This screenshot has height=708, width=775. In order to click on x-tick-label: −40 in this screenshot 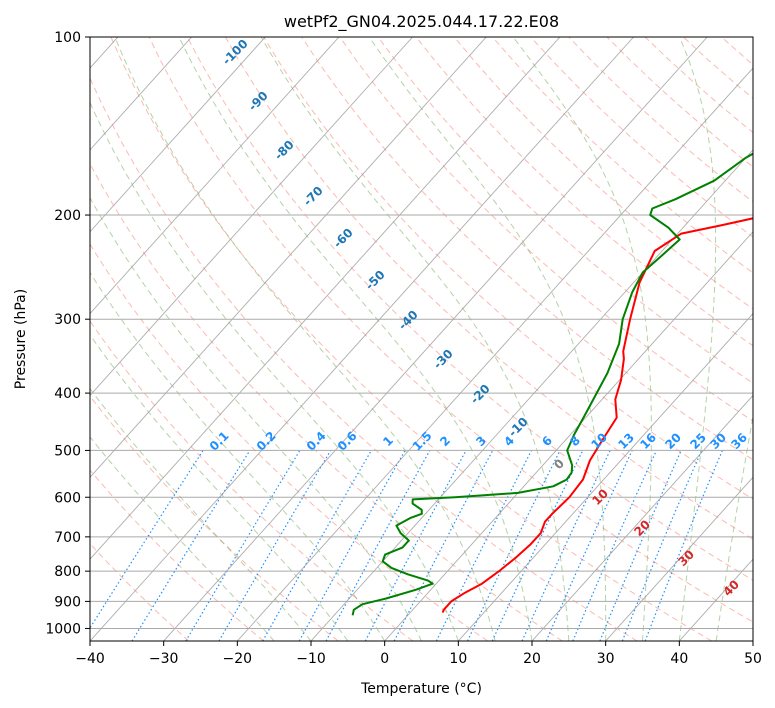, I will do `click(90, 659)`.